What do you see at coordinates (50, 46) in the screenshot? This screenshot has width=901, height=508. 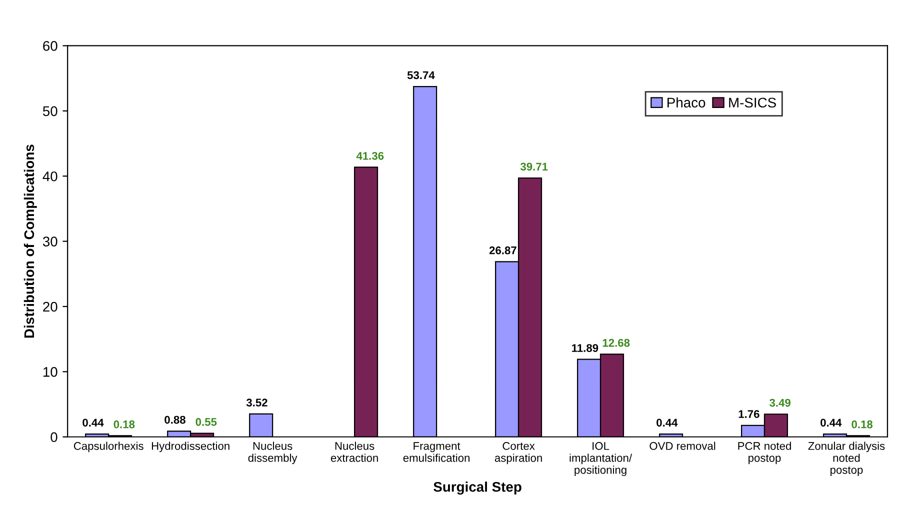 I see `y-tick-label: 60` at bounding box center [50, 46].